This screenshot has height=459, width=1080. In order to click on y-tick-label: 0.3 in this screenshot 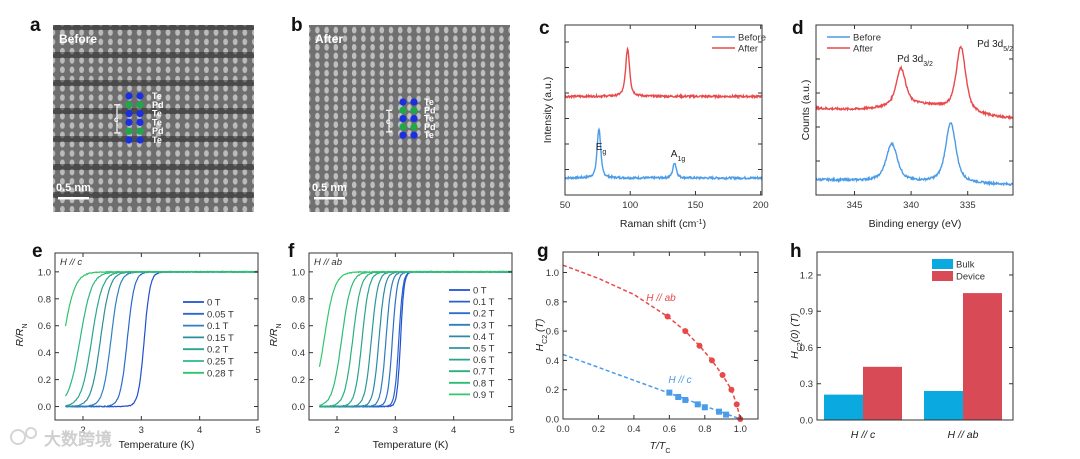, I will do `click(806, 384)`.